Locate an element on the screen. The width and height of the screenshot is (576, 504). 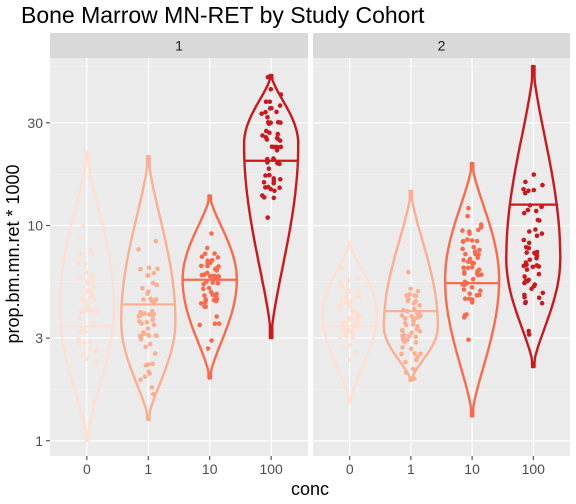
facet-strip-label: 2 is located at coordinates (442, 46).